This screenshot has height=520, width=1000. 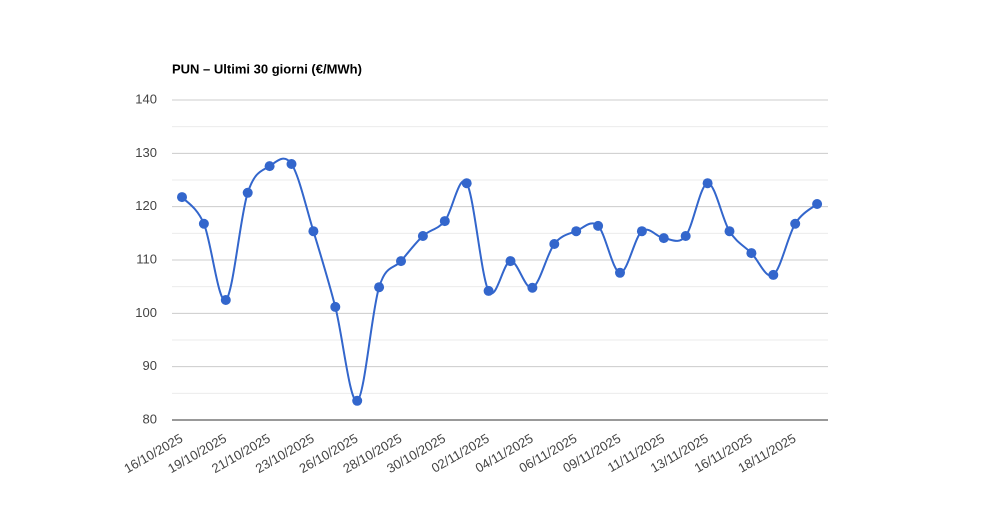 What do you see at coordinates (146, 98) in the screenshot?
I see `y-tick-label: 140` at bounding box center [146, 98].